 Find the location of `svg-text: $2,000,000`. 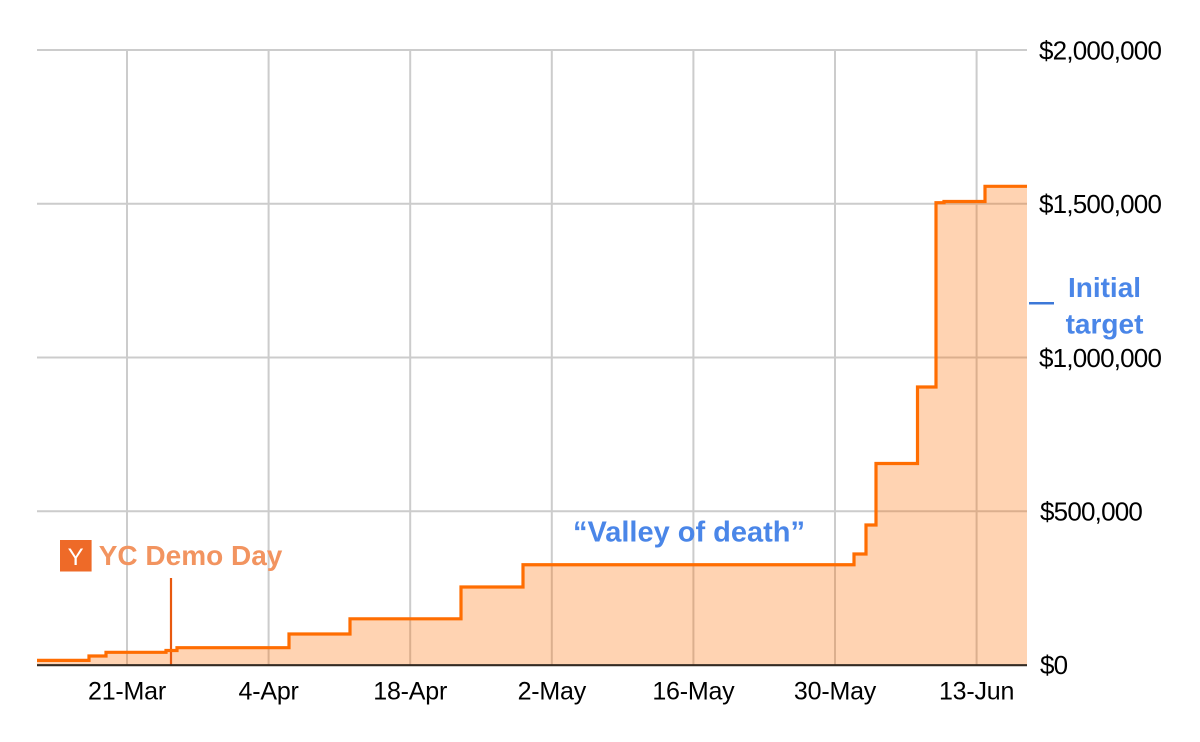

svg-text: $2,000,000 is located at coordinates (1100, 50).